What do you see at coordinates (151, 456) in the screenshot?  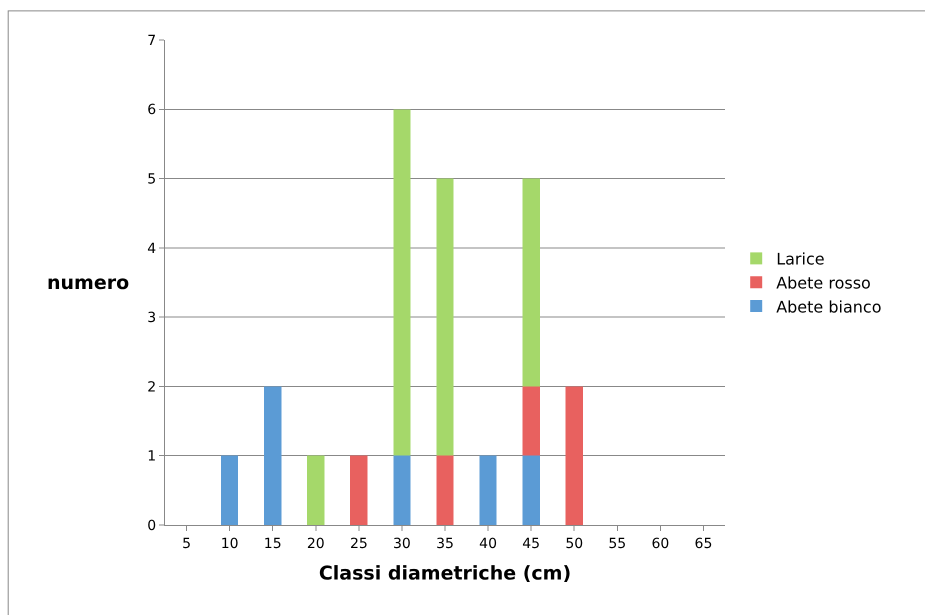 I see `y-tick-label: 1` at bounding box center [151, 456].